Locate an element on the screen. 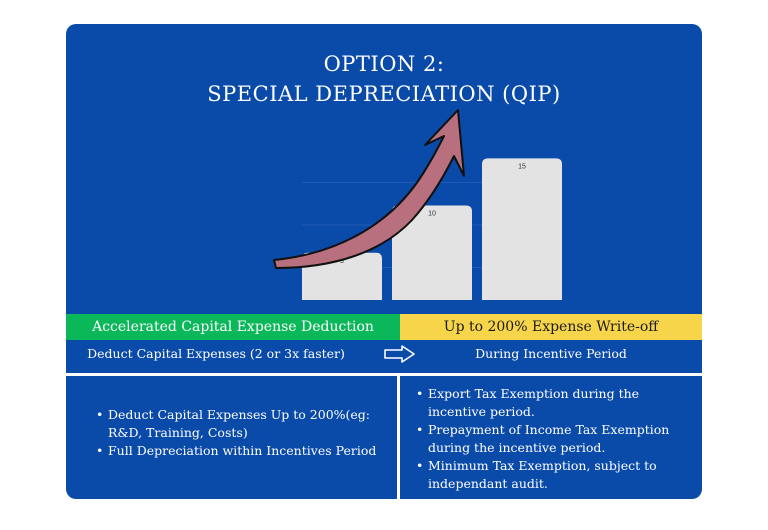 The width and height of the screenshot is (768, 530). chart-data-label: 5 is located at coordinates (342, 261).